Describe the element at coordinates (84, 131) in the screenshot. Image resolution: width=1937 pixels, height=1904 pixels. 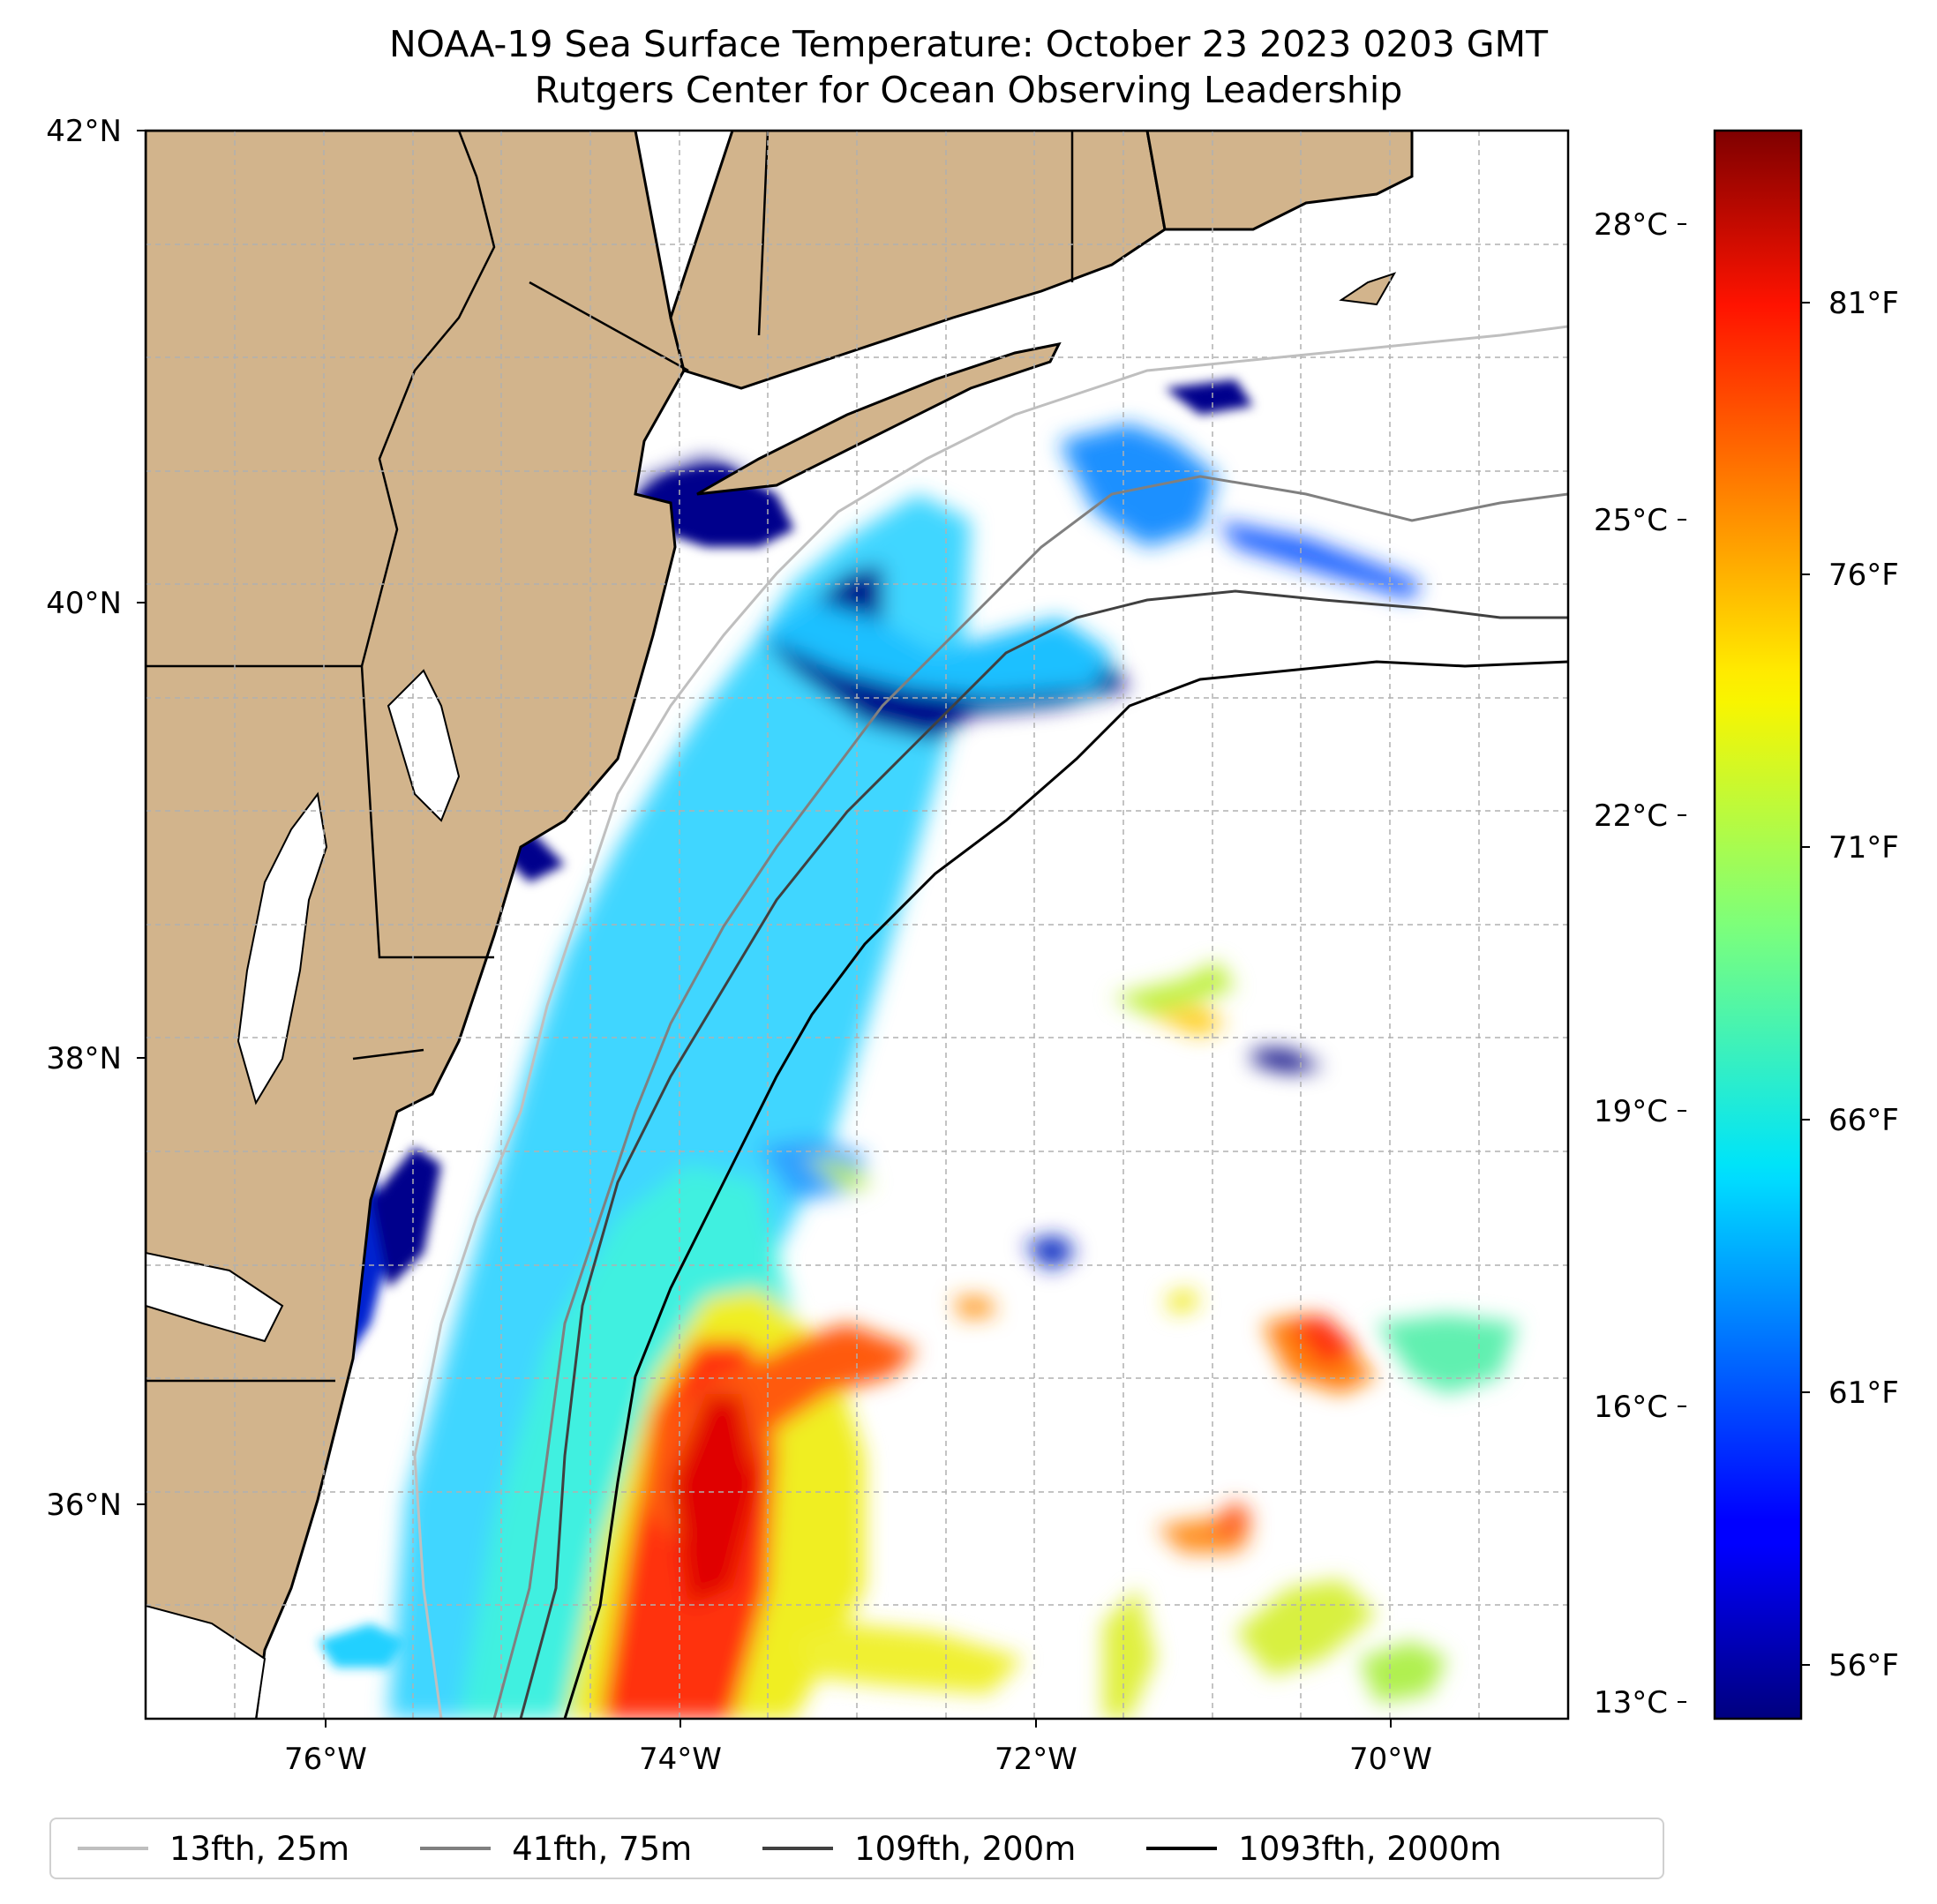
I see `lat-tick-label: 42°N` at that location.